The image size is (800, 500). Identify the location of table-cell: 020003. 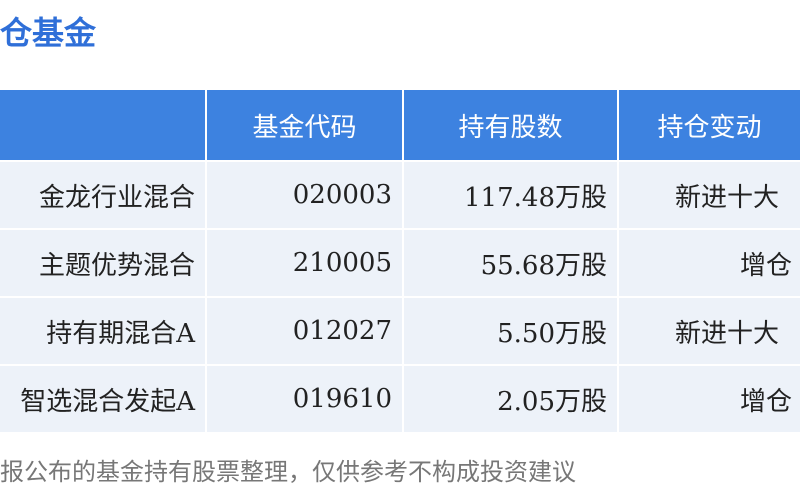
(304, 195).